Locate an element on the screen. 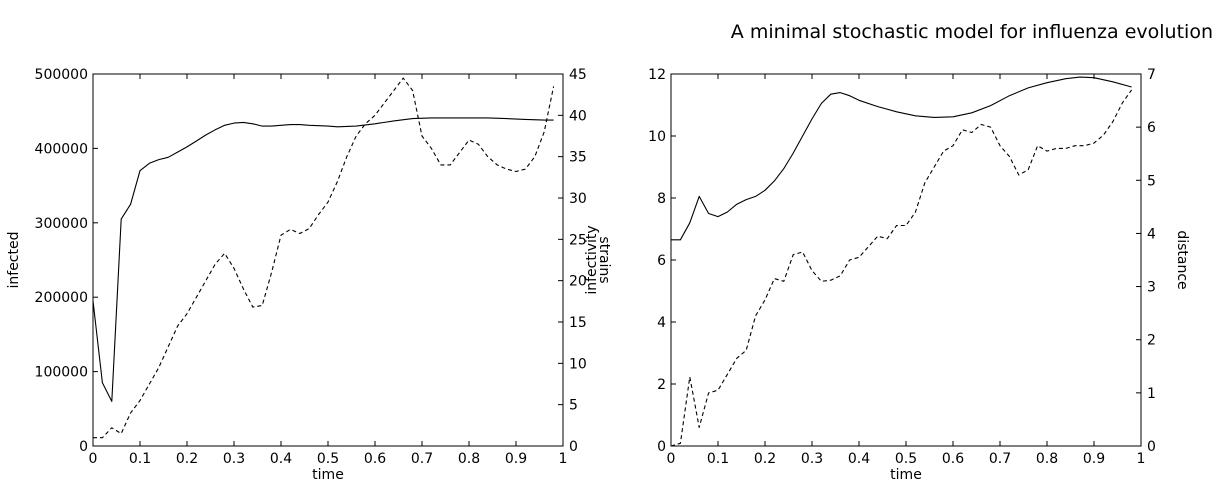  y-left-axis-title: infected is located at coordinates (14, 260).